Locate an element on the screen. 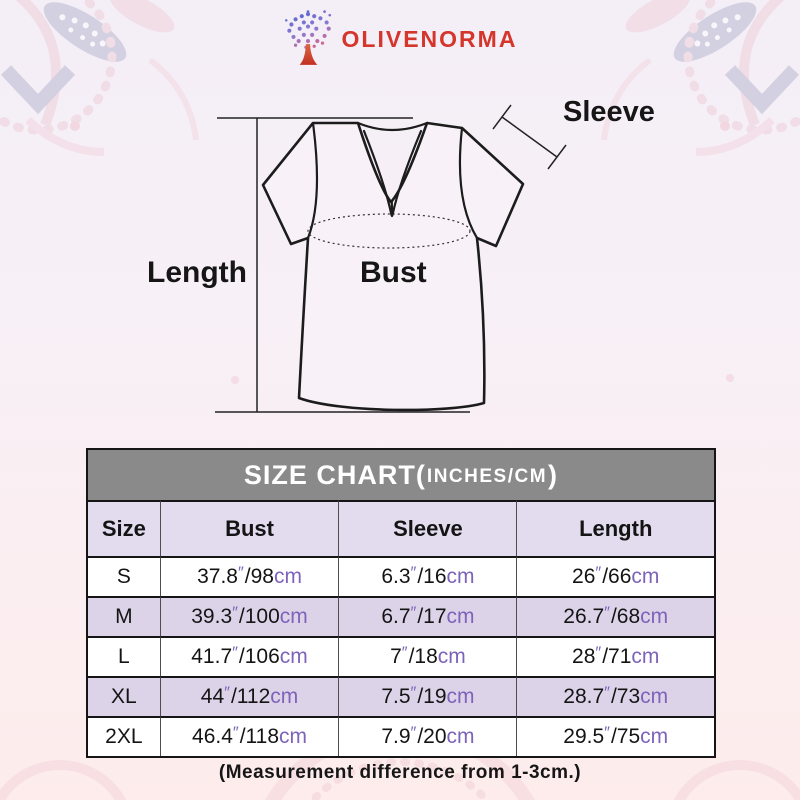 The width and height of the screenshot is (800, 800). column-header-sleeve: Sleeve is located at coordinates (427, 528).